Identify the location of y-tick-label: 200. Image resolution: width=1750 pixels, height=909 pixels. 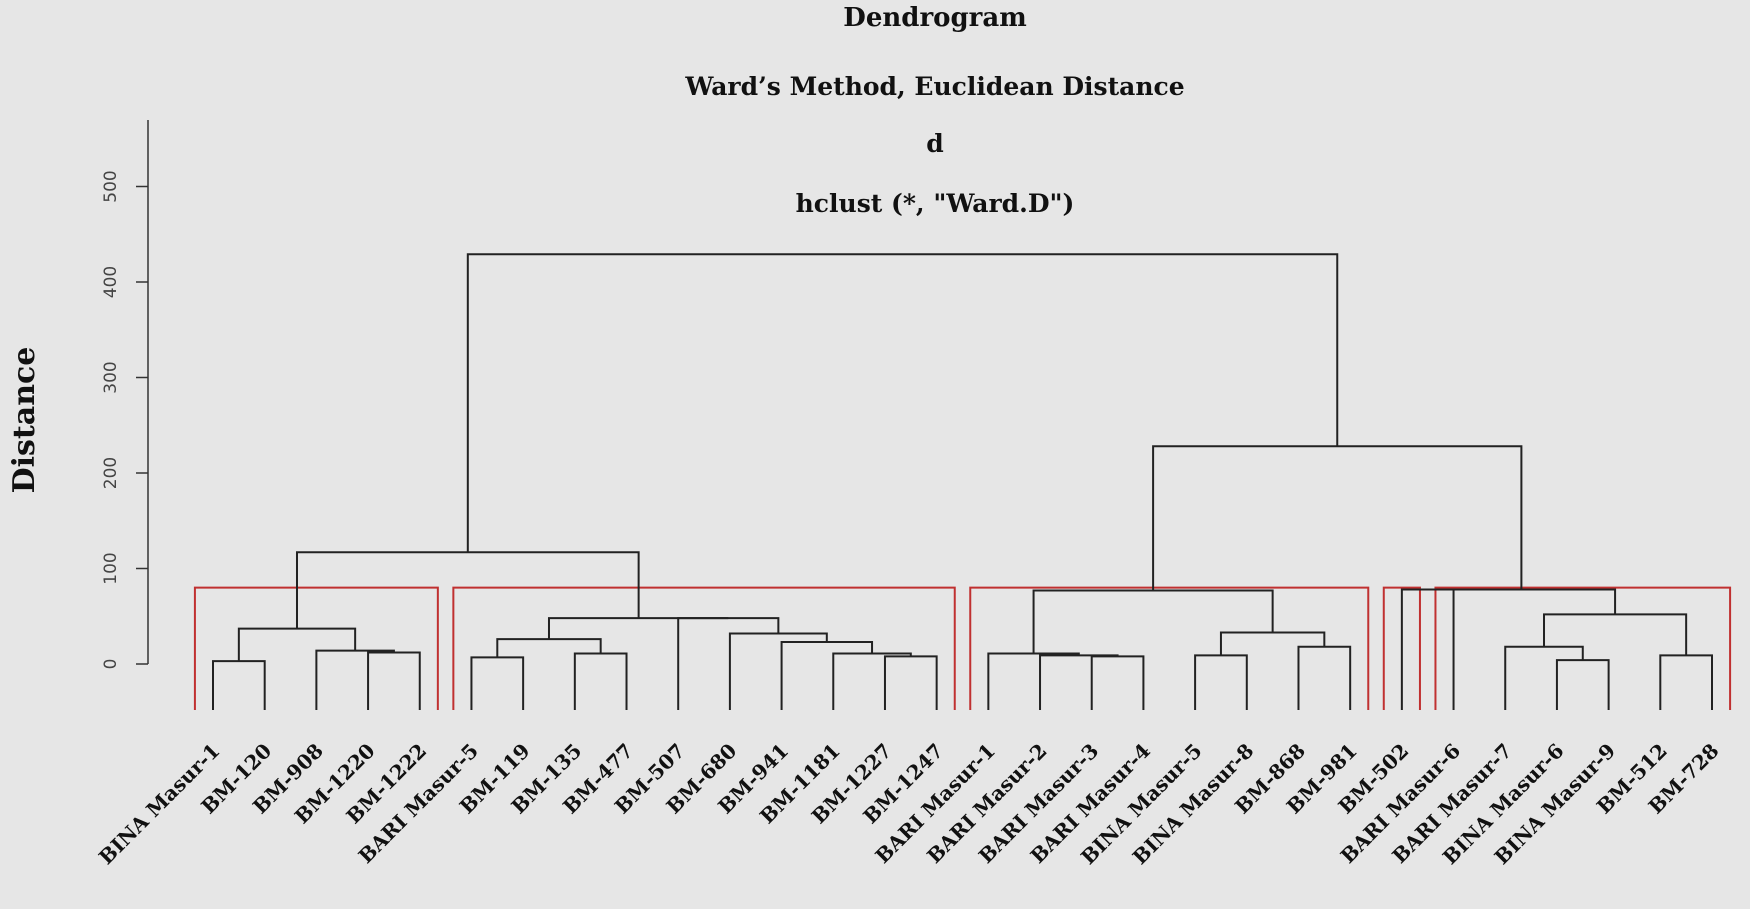
(111, 473).